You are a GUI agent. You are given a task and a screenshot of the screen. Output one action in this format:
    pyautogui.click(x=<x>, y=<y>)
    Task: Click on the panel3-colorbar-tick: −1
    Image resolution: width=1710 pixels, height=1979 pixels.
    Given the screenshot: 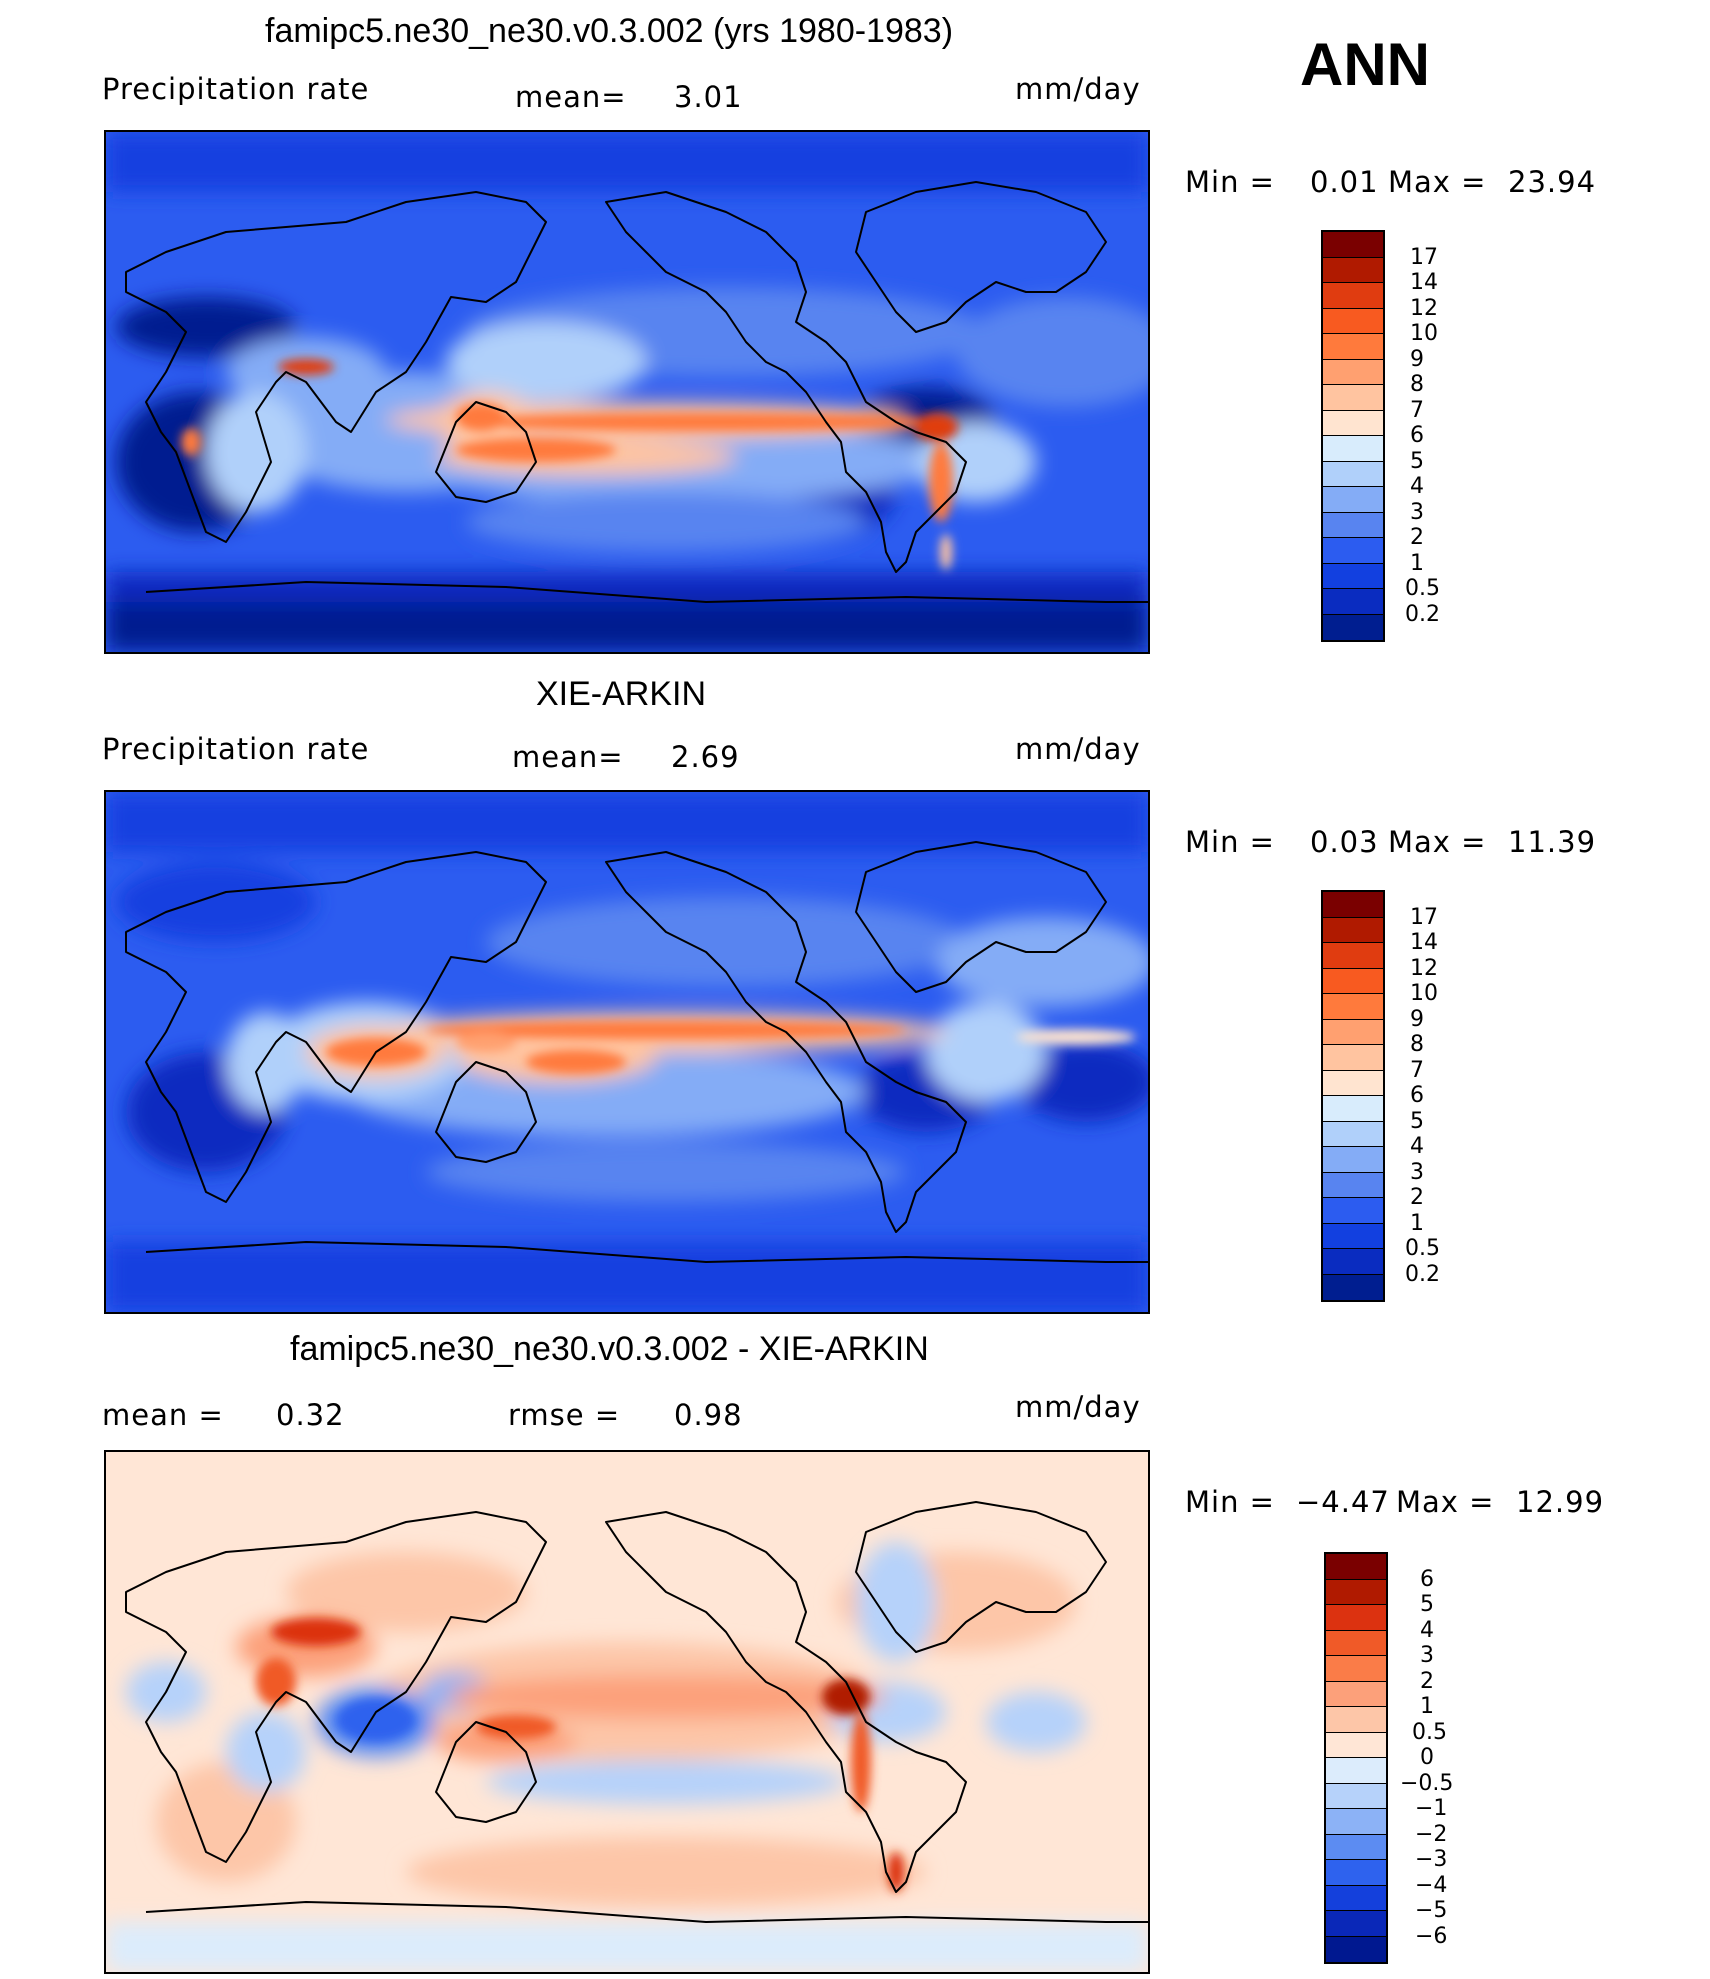 What is the action you would take?
    pyautogui.click(x=1431, y=1808)
    